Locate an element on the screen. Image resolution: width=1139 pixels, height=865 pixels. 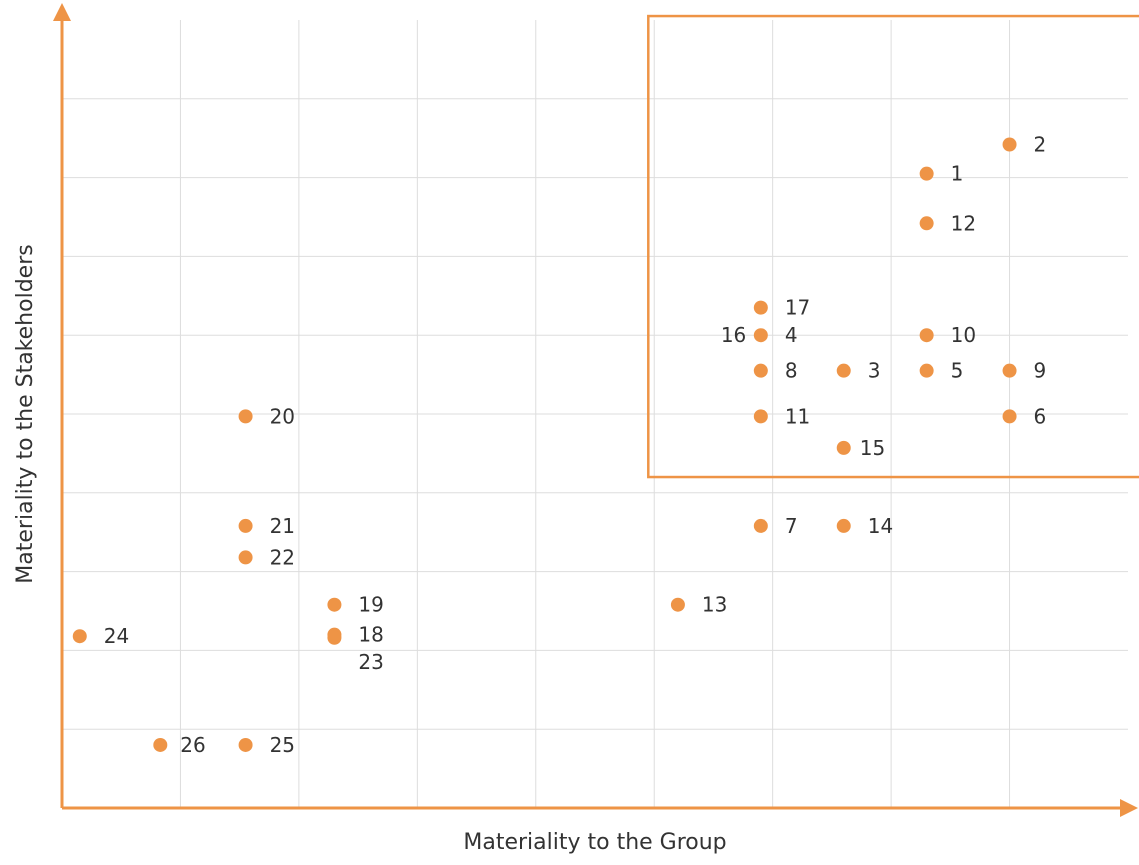
data-point-label-4: 4 is located at coordinates (791, 335).